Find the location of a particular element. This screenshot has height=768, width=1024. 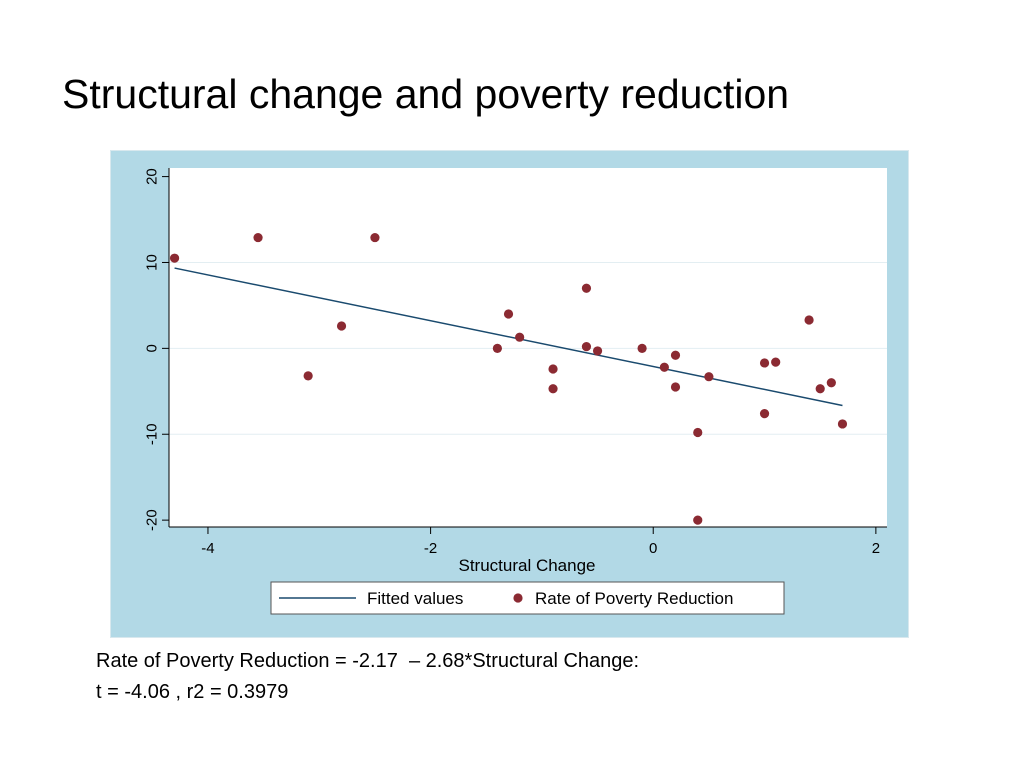

legend: Fitted values Rate of Poverty Reduction is located at coordinates (527, 598).